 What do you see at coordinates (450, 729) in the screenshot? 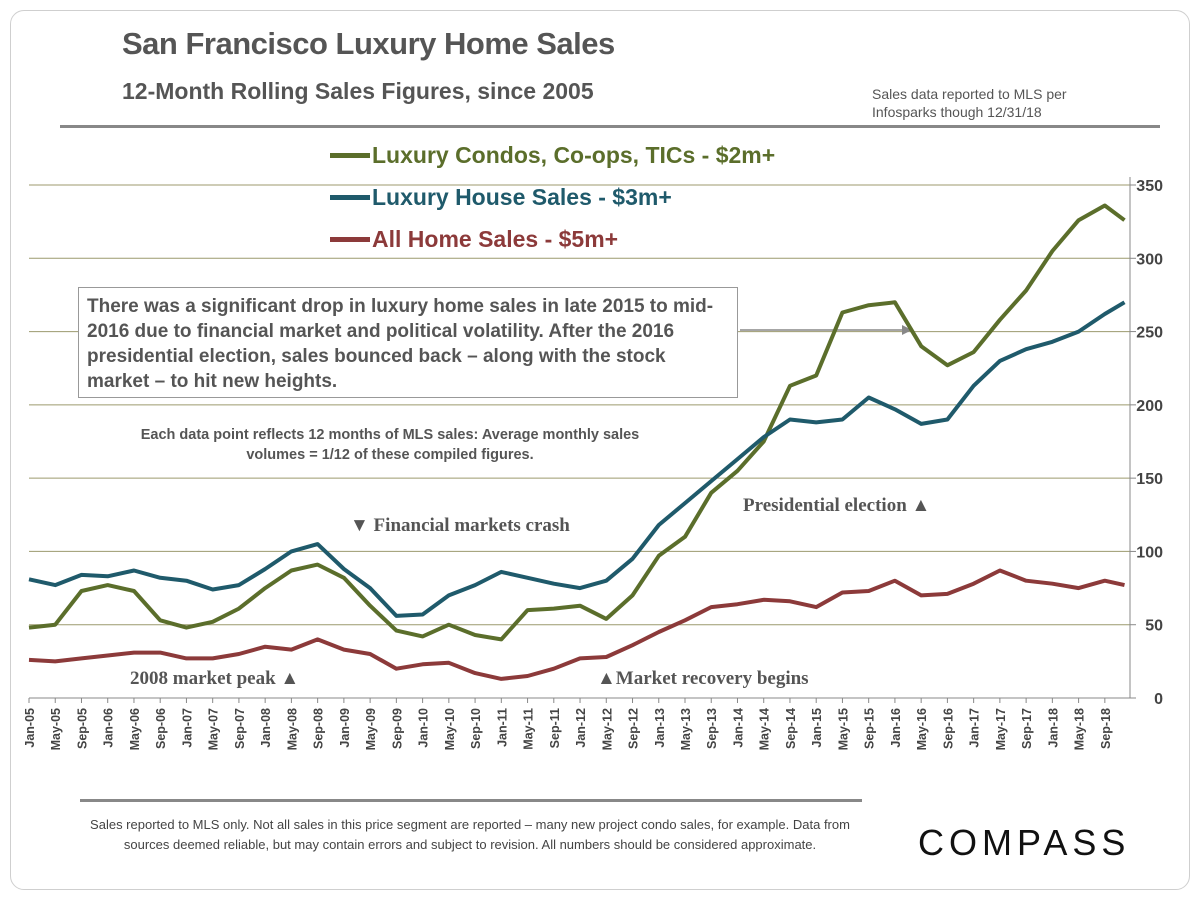
I see `x-tick-label: May-10` at bounding box center [450, 729].